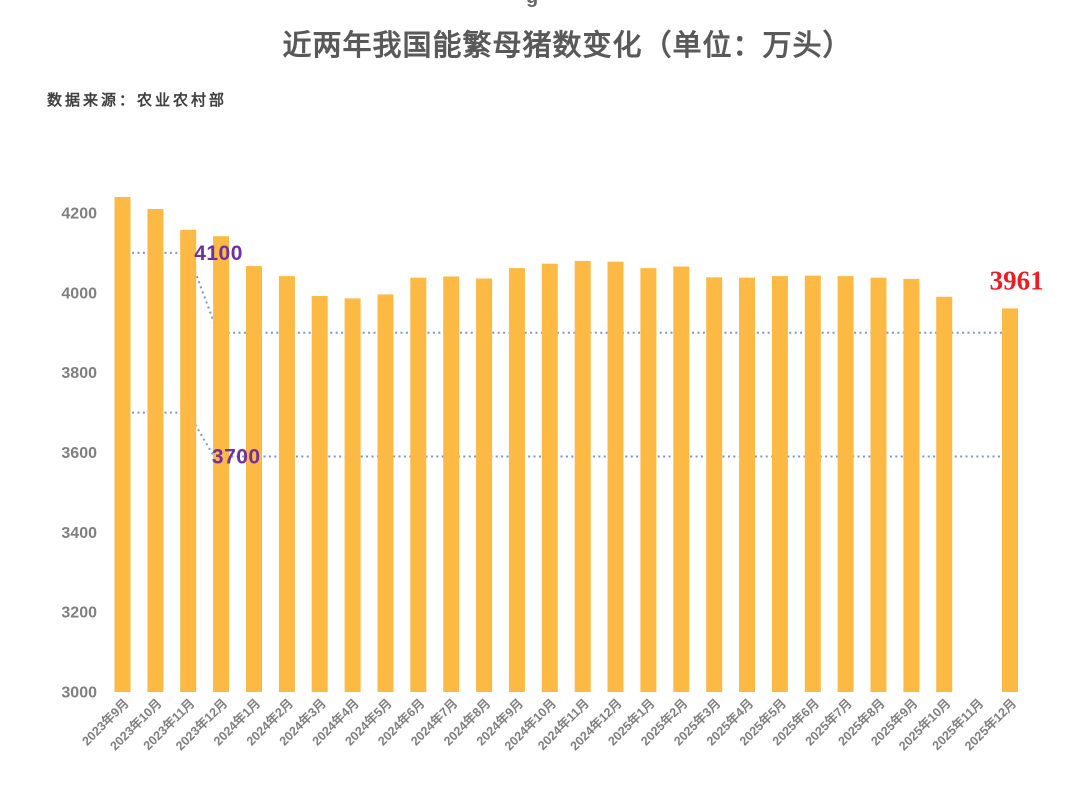 The height and width of the screenshot is (785, 1080). Describe the element at coordinates (188, 461) in the screenshot. I see `bar-2023年11月` at that location.